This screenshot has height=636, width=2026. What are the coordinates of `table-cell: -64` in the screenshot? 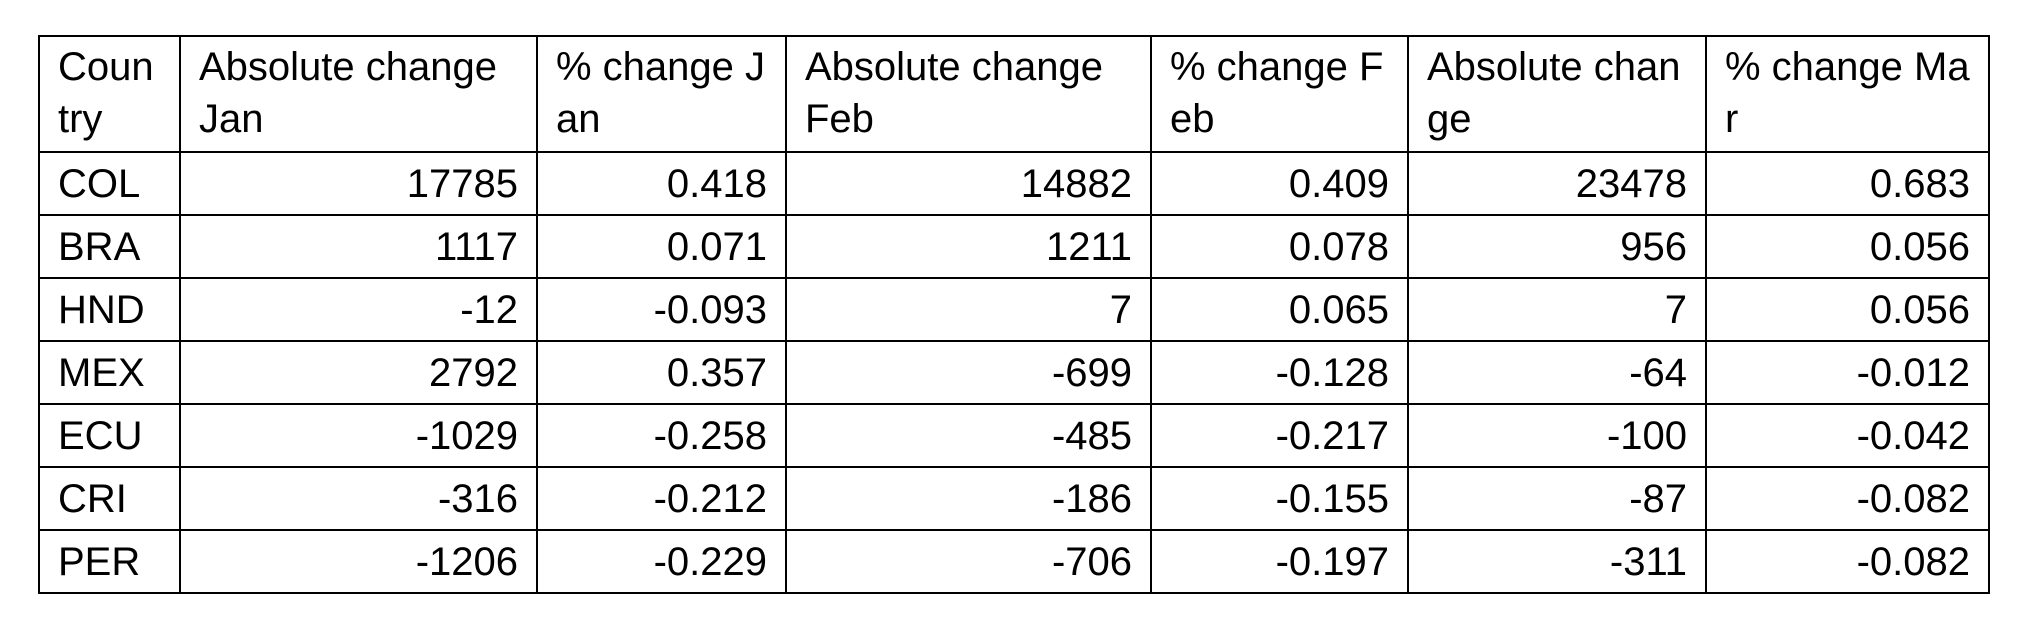 It's located at (1557, 372).